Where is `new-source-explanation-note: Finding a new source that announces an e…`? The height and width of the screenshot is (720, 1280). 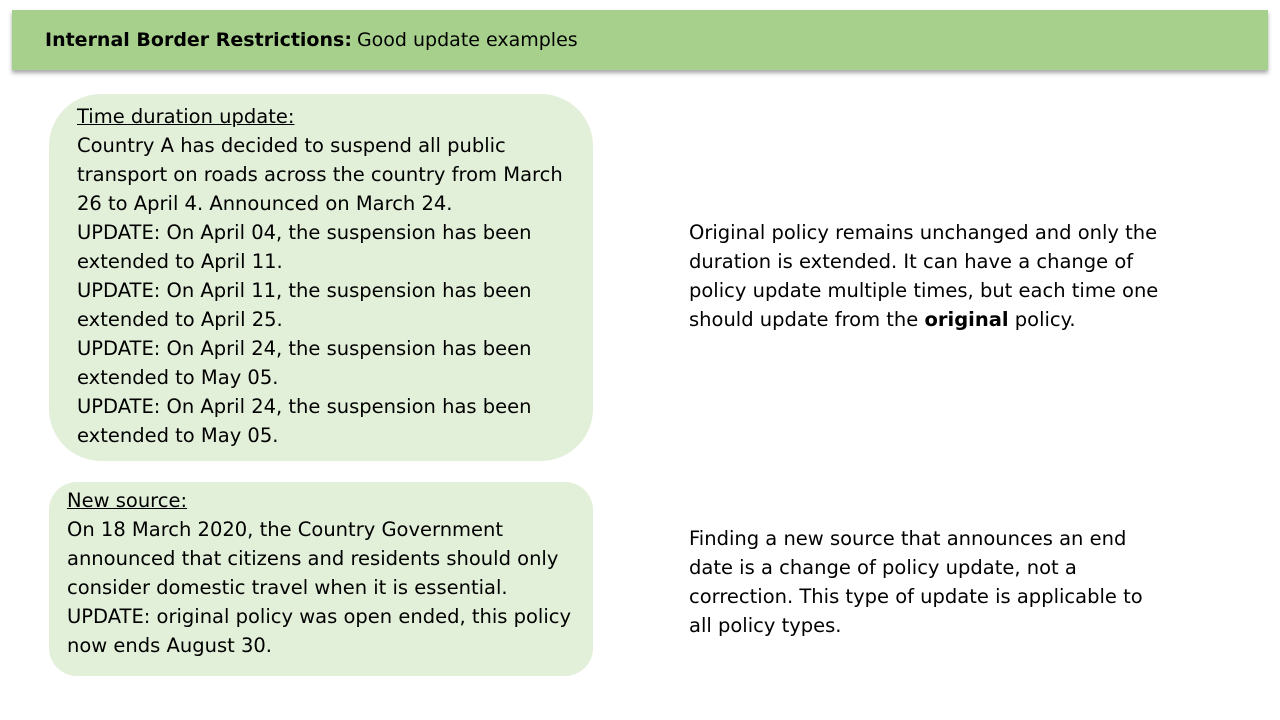
new-source-explanation-note: Finding a new source that announces an e… is located at coordinates (924, 582).